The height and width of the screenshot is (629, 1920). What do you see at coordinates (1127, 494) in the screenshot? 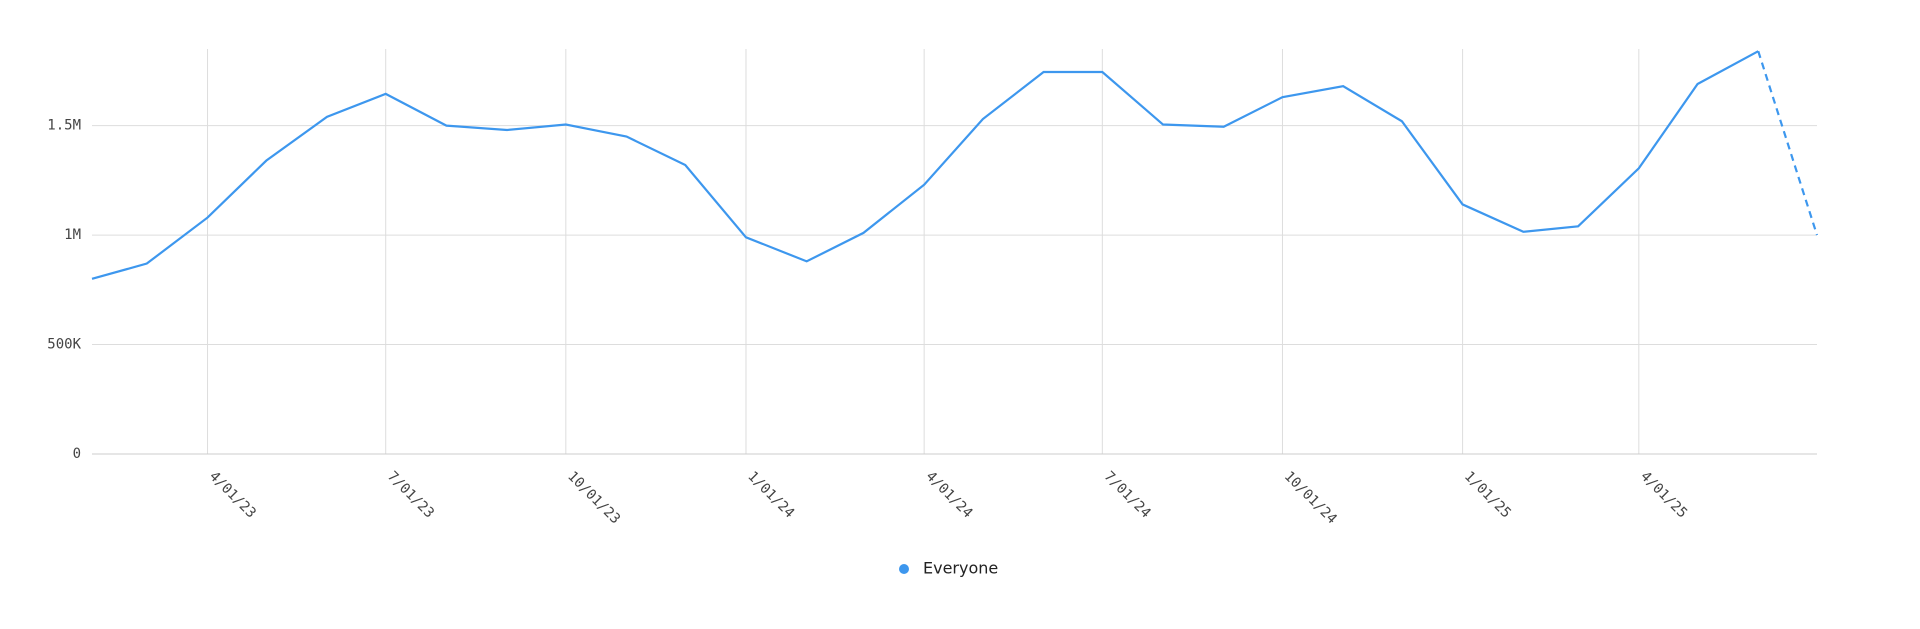
I see `x-tick-label: 7/01/24` at bounding box center [1127, 494].